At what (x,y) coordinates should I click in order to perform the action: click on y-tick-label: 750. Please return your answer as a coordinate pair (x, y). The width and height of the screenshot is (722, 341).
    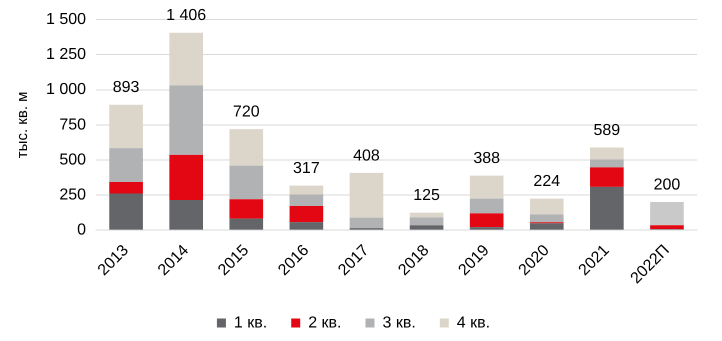
    Looking at the image, I should click on (72, 125).